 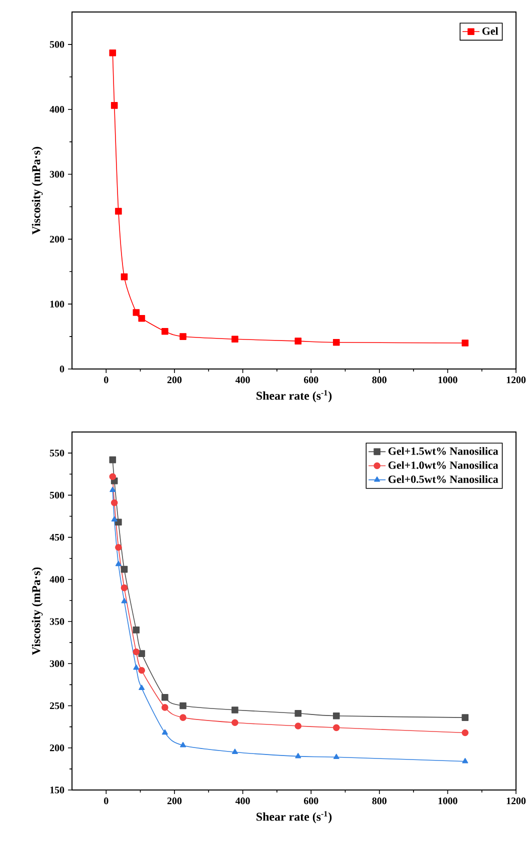 What do you see at coordinates (443, 465) in the screenshot?
I see `legend-label: Gel+1.0wt% Nanosilica` at bounding box center [443, 465].